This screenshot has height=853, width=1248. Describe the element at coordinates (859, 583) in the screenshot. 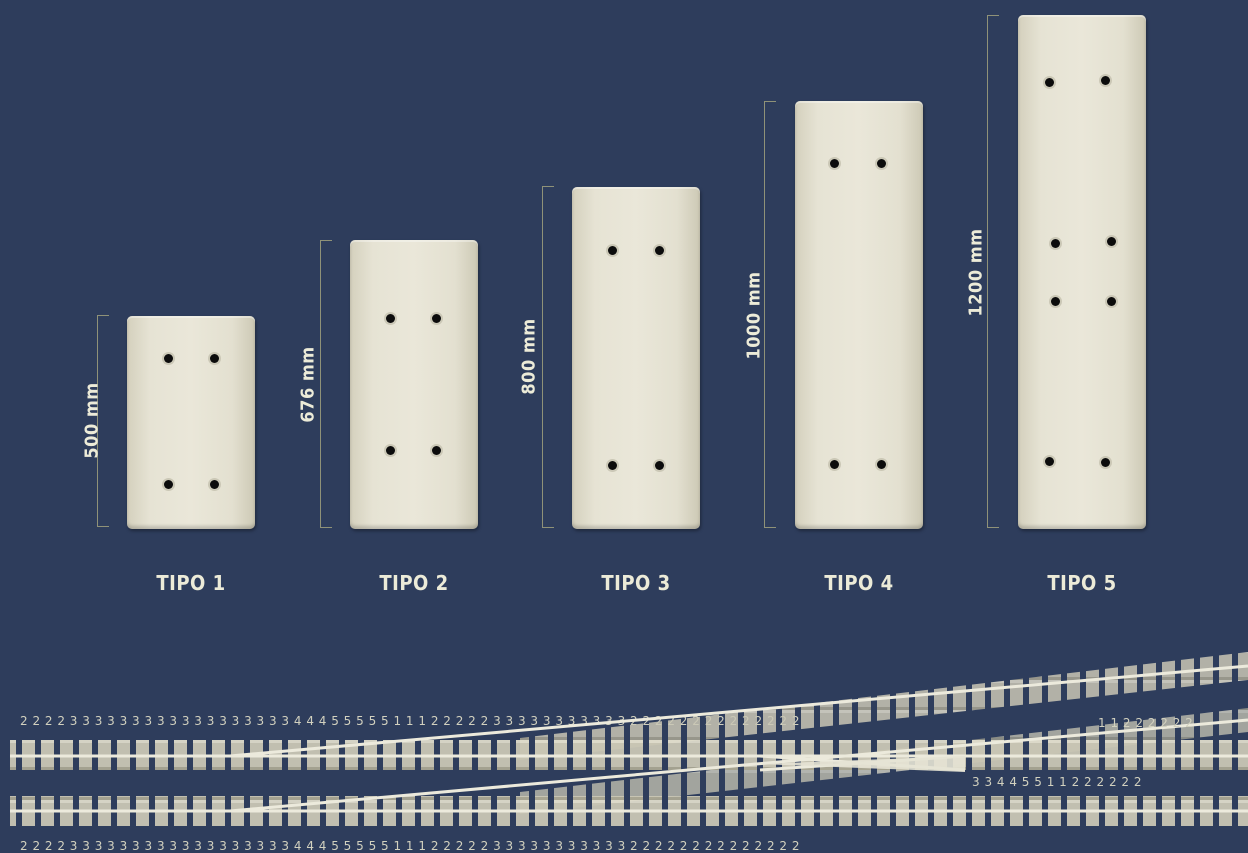

I see `panel-title: TIPO 4` at that location.